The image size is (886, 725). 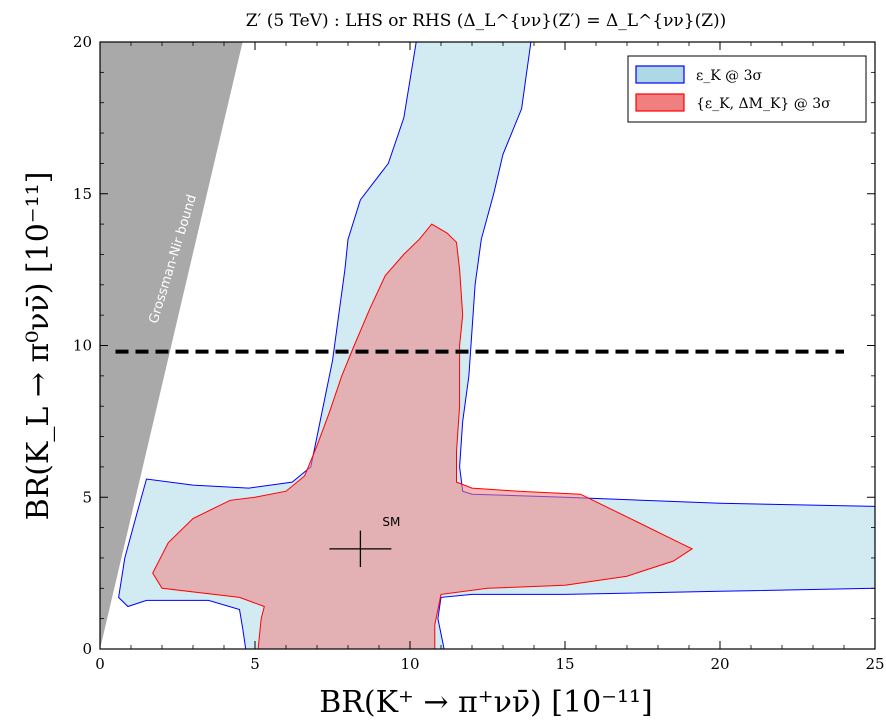 What do you see at coordinates (564, 664) in the screenshot?
I see `x-tick-label: 15` at bounding box center [564, 664].